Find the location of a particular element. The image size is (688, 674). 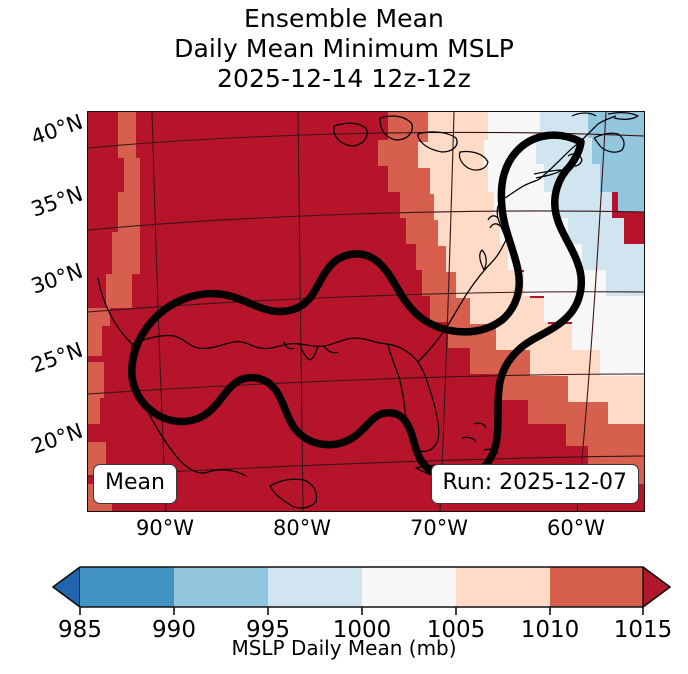

colorbar-over-arrow is located at coordinates (656, 587).